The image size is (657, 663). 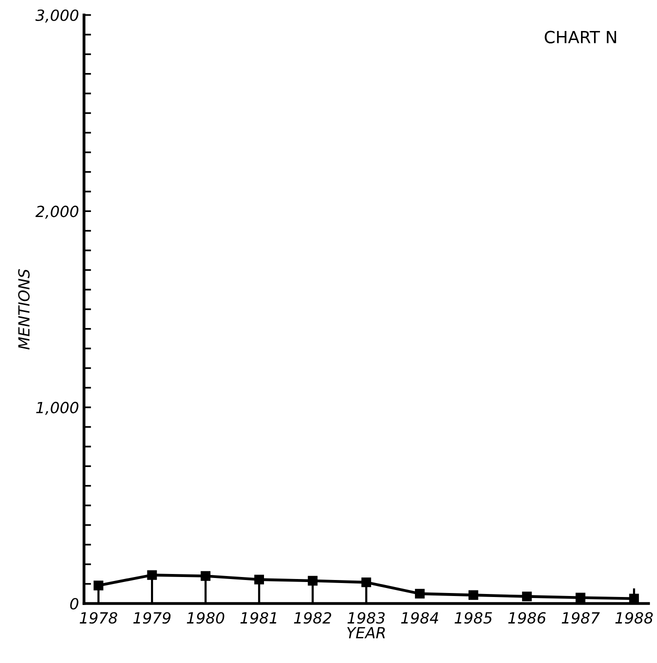 I want to click on x-tick-label: 1982, so click(x=313, y=618).